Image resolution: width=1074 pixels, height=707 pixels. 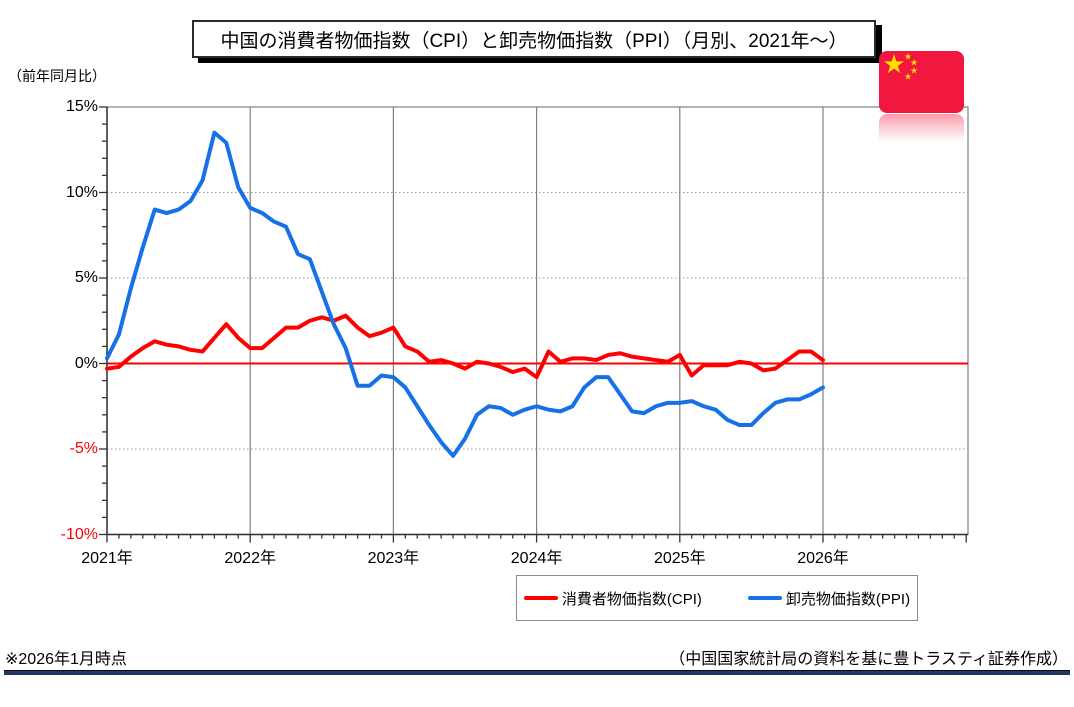 I want to click on footer-source-credit: （中国国家統計局の資料を基に豊トラスティ証券作成）, so click(x=868, y=659).